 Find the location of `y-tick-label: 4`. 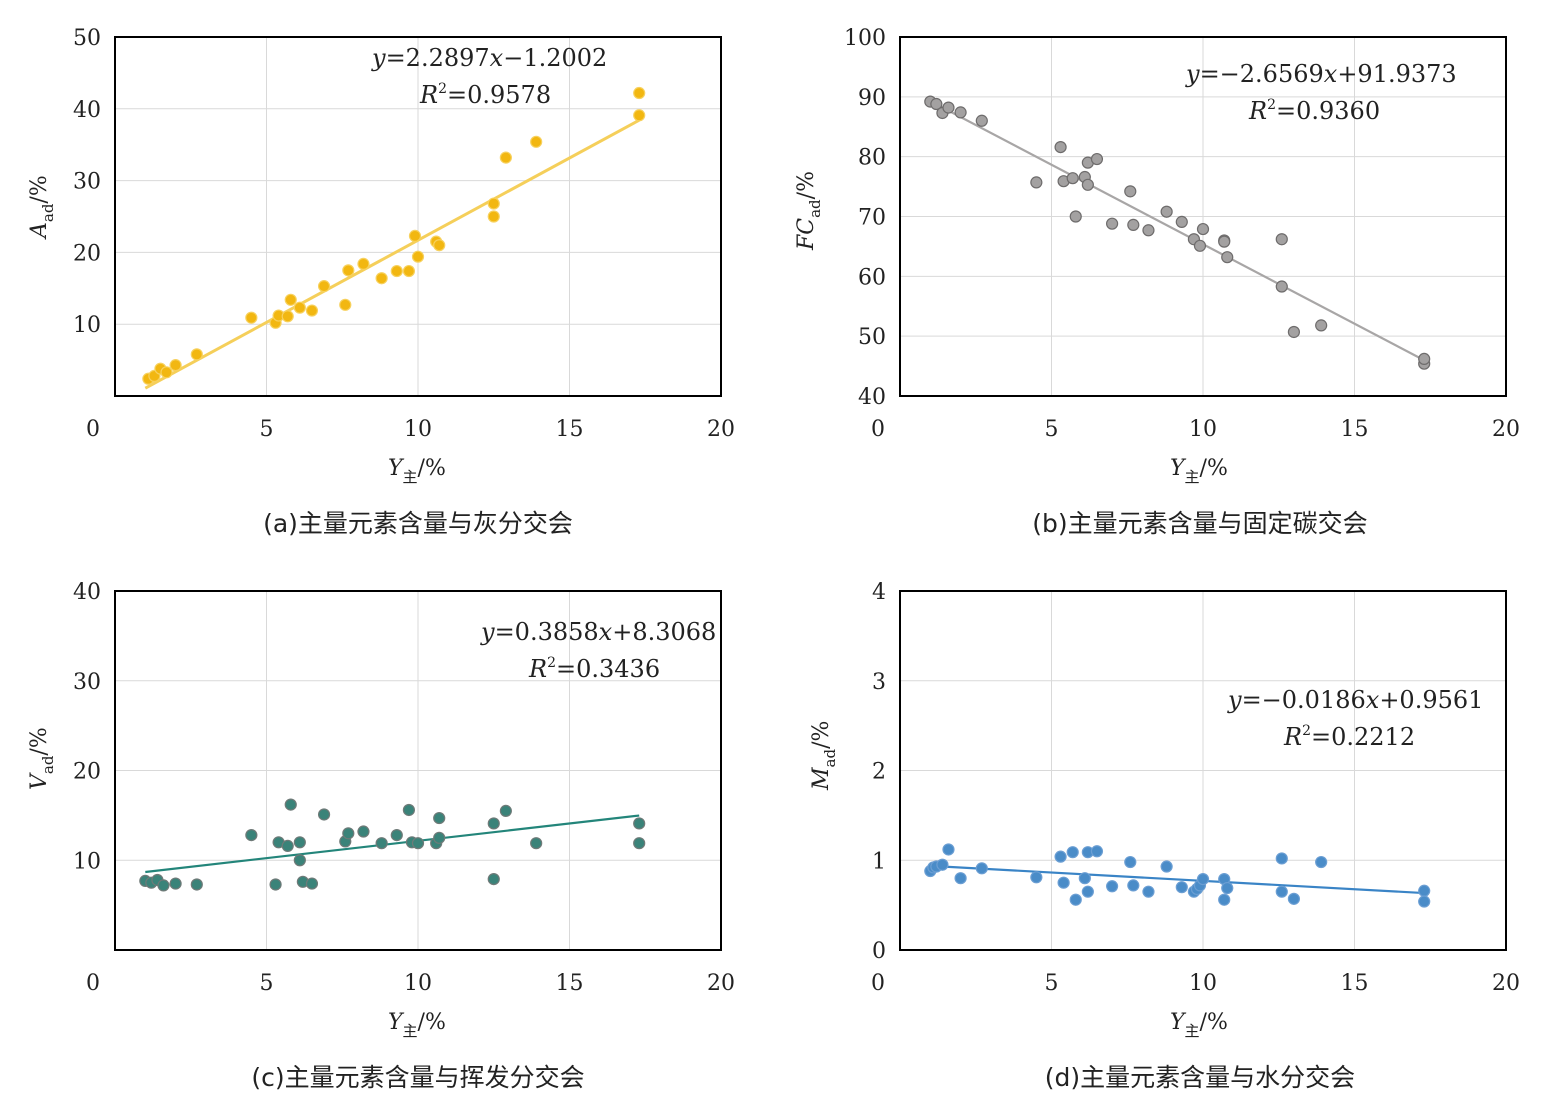

y-tick-label: 4 is located at coordinates (879, 592).